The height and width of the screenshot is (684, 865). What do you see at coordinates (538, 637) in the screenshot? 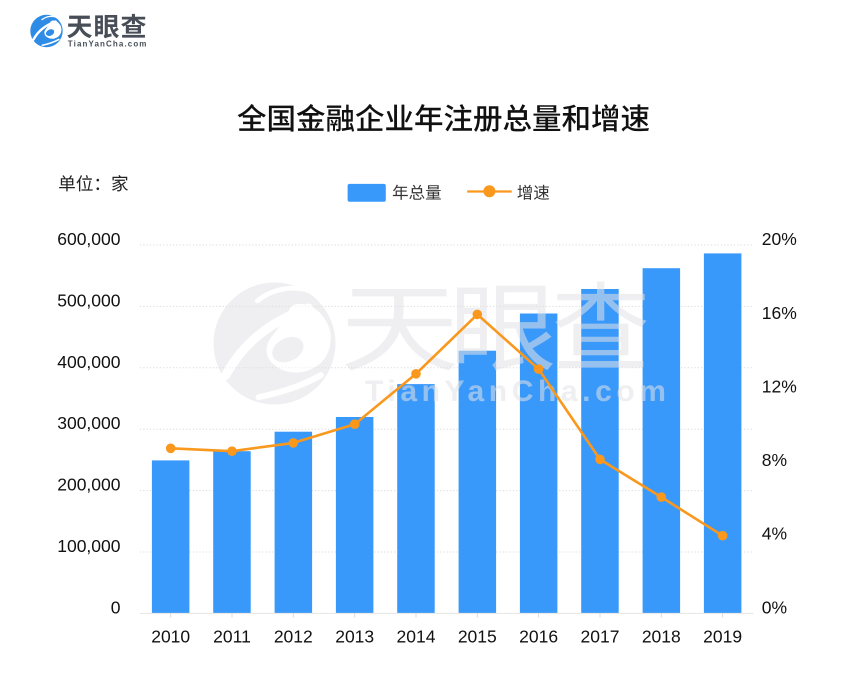
I see `svg-text: 2016` at bounding box center [538, 637].